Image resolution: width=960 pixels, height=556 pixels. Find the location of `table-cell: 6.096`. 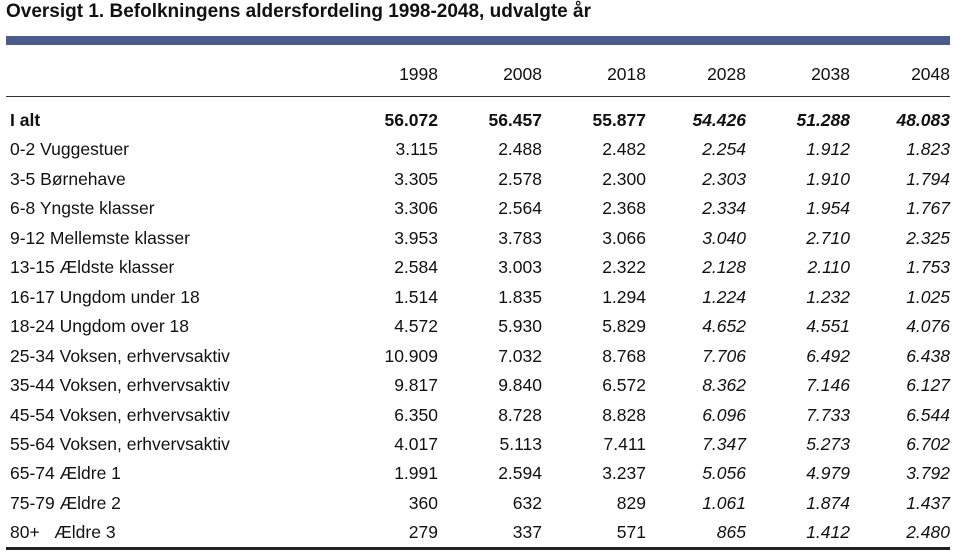

table-cell: 6.096 is located at coordinates (724, 414).